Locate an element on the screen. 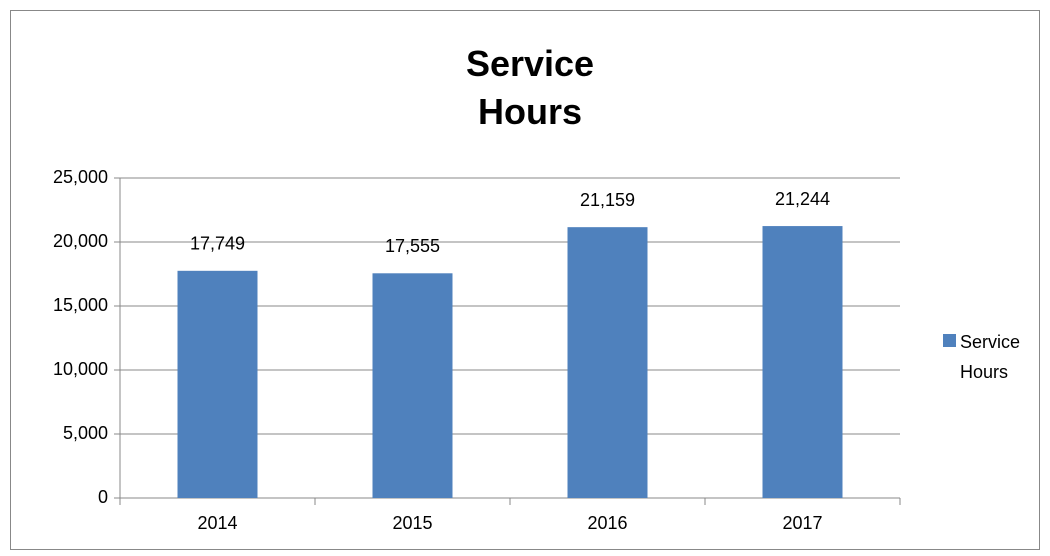 This screenshot has width=1050, height=556. value-label: 17,749 is located at coordinates (217, 244).